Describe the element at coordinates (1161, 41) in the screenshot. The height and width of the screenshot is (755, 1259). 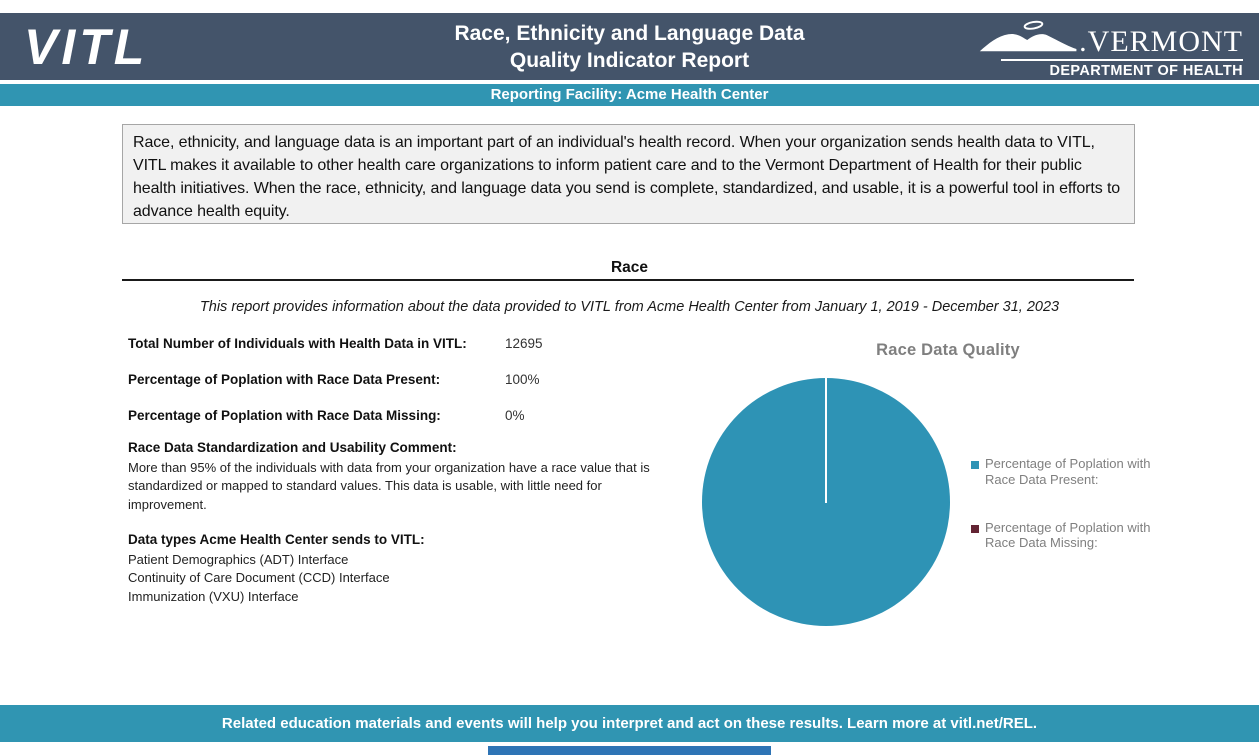
I see `vermont-wordmark: .VERMONT` at that location.